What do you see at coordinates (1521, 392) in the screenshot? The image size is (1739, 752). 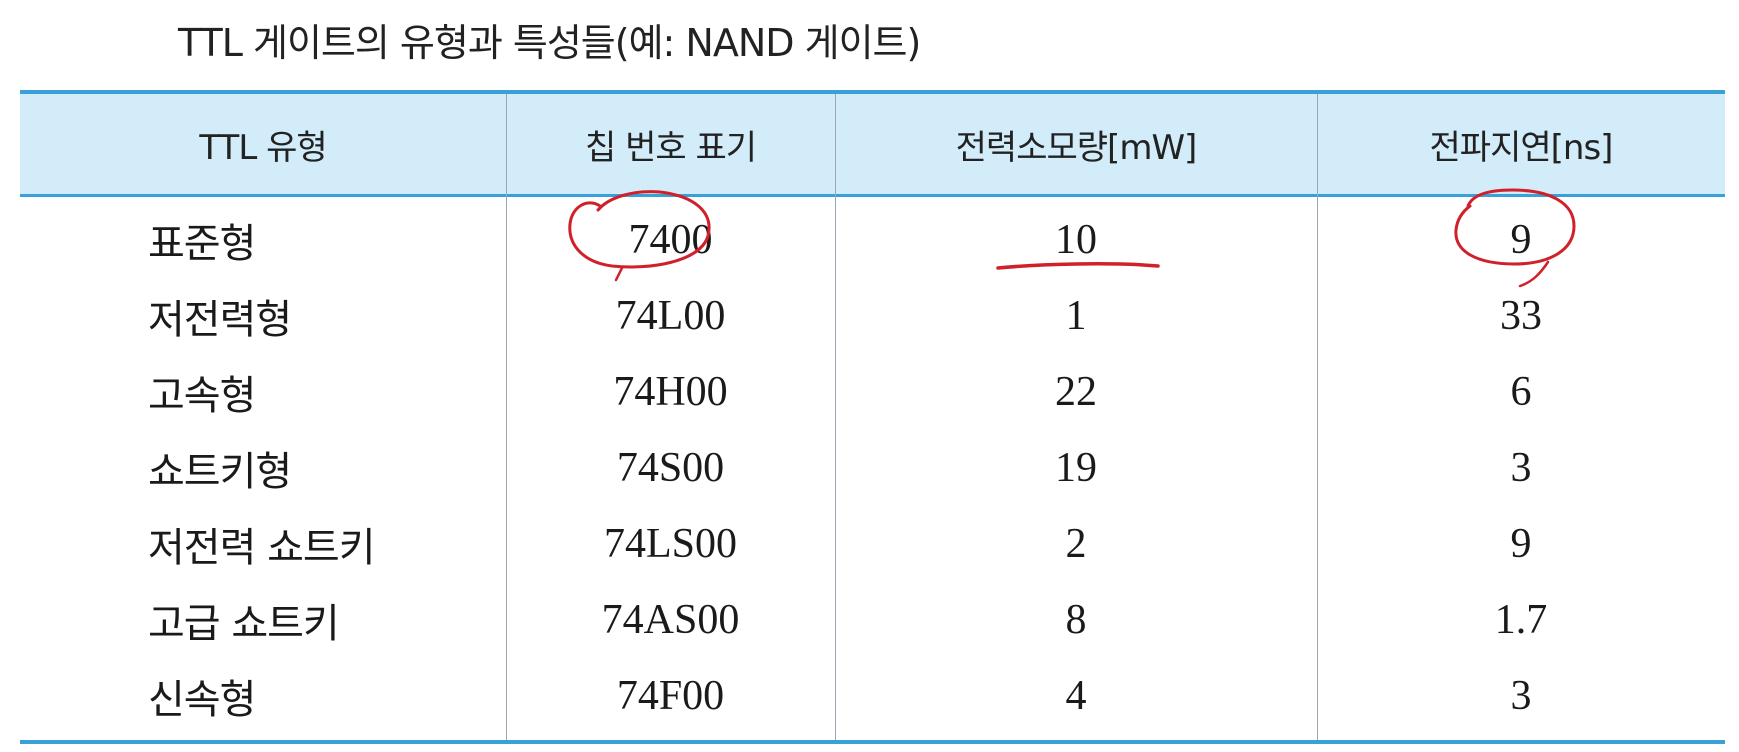 I see `cell-delay: 6` at bounding box center [1521, 392].